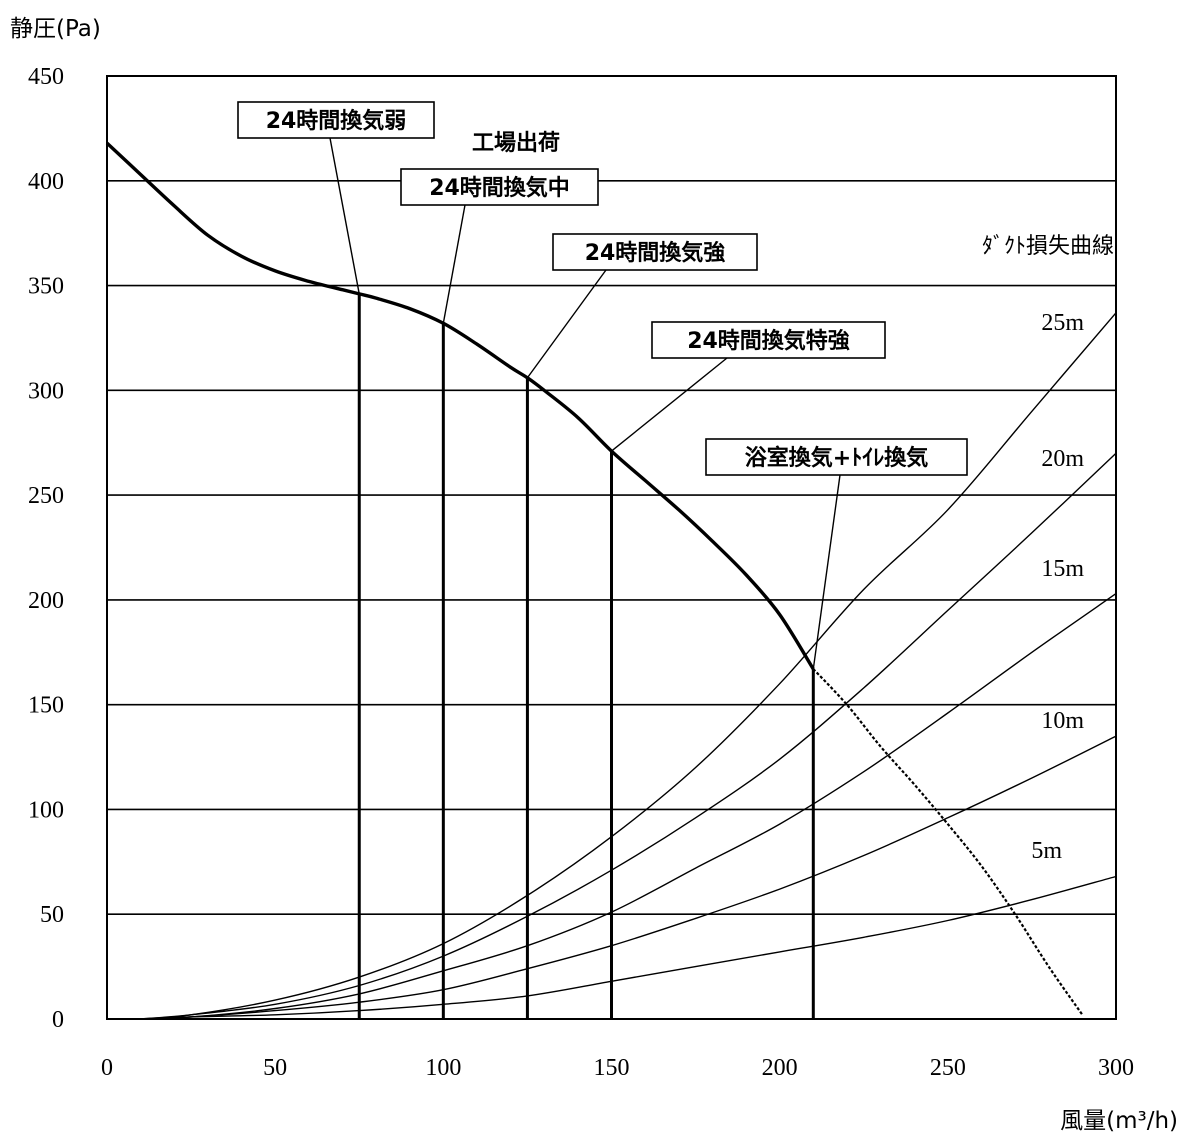 The width and height of the screenshot is (1190, 1138). Describe the element at coordinates (55, 29) in the screenshot. I see `y-axis-title: 静圧(Pa)` at that location.